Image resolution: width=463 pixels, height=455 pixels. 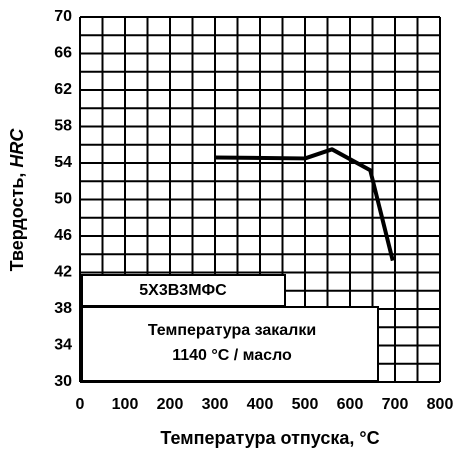 I want to click on y-label-unit: HRC, so click(x=17, y=148).